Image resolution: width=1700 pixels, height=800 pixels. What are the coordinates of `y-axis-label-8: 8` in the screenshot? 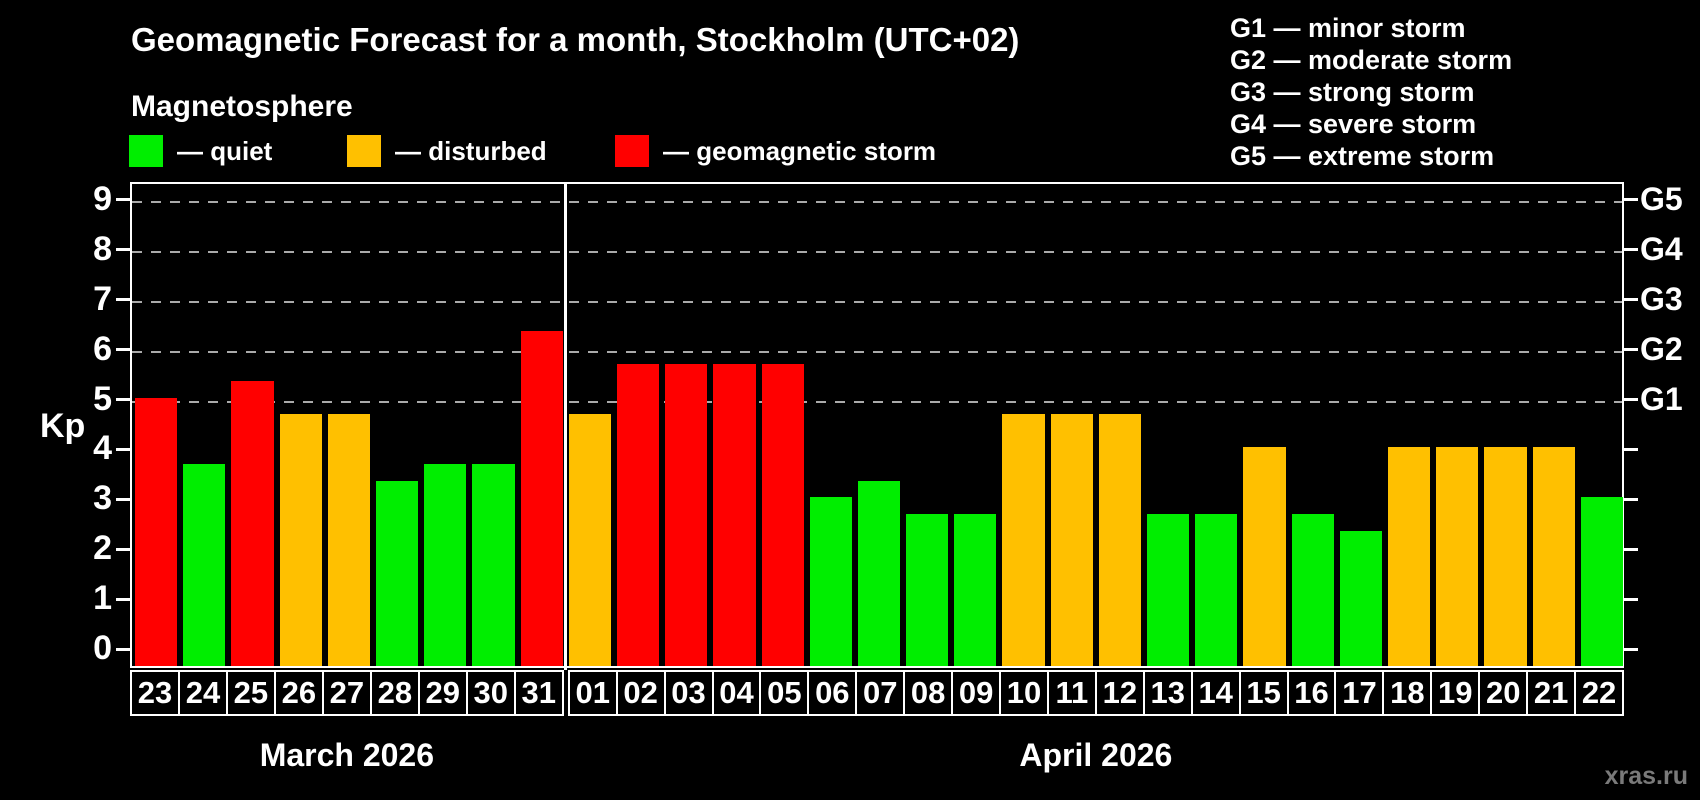 It's located at (102, 248).